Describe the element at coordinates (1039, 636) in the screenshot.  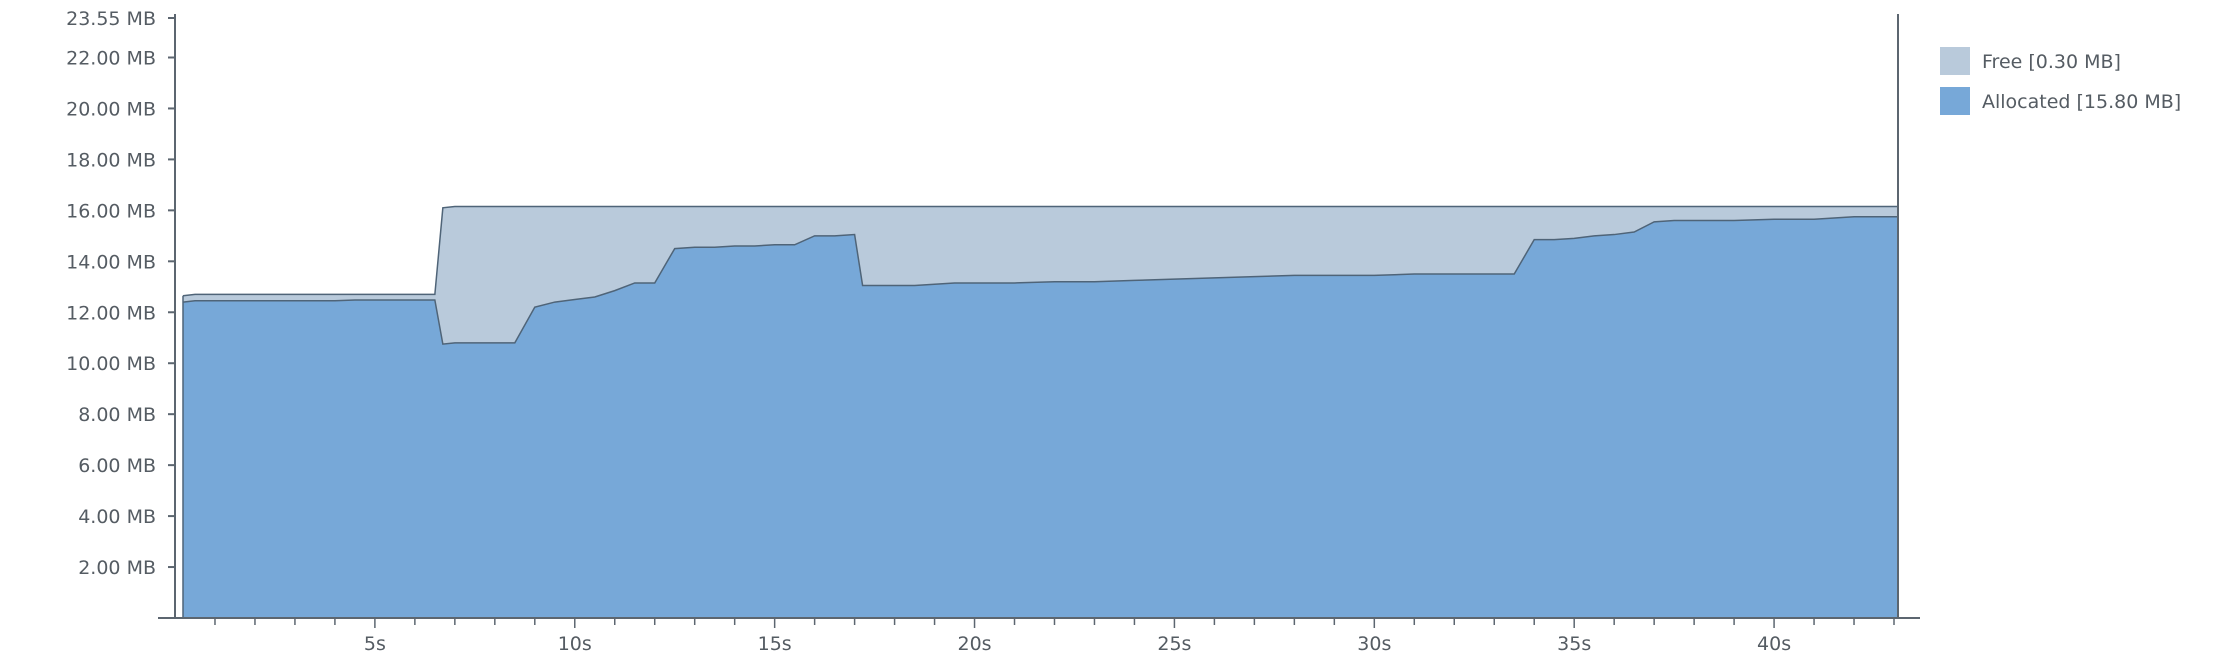
I see `x-axis: 5s 10s 15s 20s 25s 30s 35s 40s` at that location.